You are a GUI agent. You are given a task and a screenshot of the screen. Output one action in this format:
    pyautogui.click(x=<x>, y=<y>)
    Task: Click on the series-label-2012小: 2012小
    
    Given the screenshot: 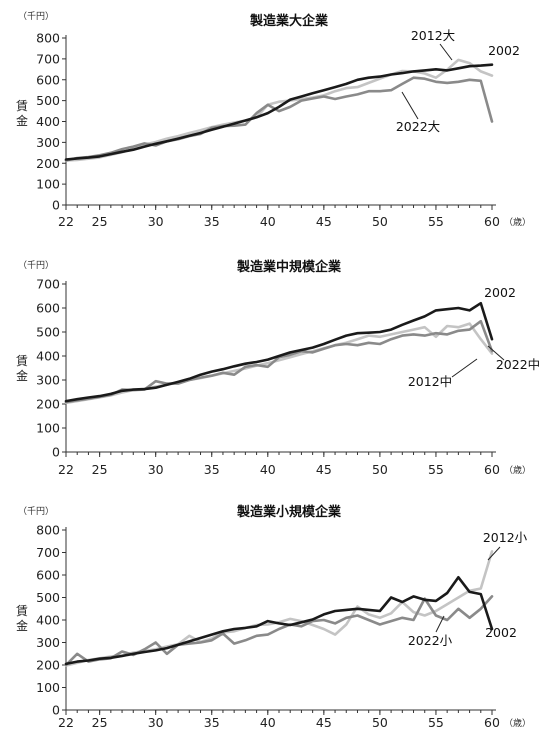 What is the action you would take?
    pyautogui.click(x=505, y=537)
    